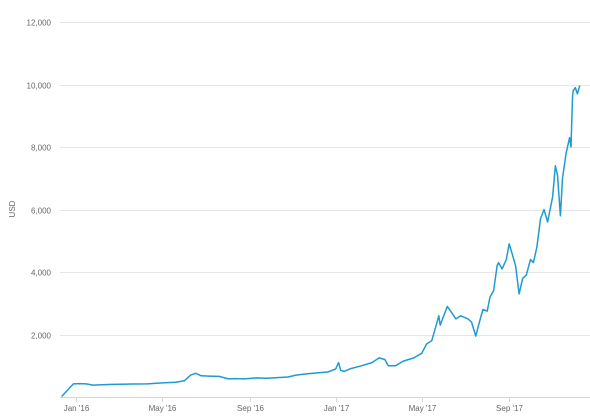 This screenshot has width=590, height=419. What do you see at coordinates (250, 408) in the screenshot?
I see `x-tick-label: Sep '16` at bounding box center [250, 408].